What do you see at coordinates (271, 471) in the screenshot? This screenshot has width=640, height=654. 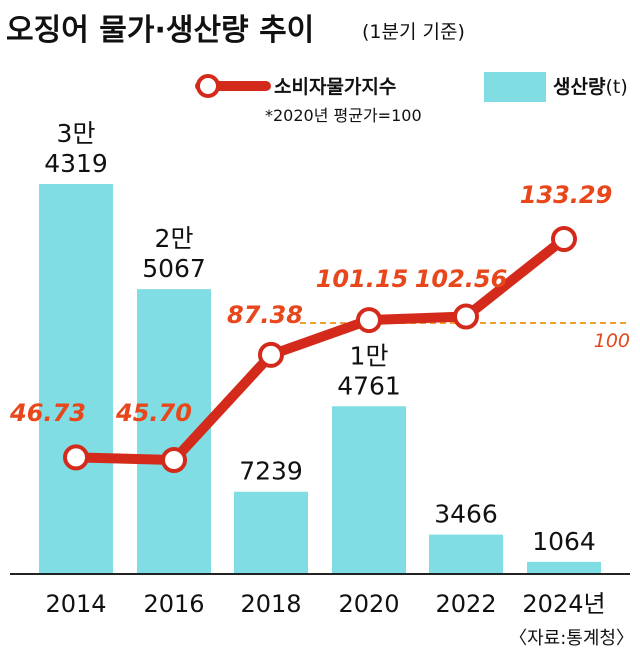 I see `bar-value-label: 7239` at bounding box center [271, 471].